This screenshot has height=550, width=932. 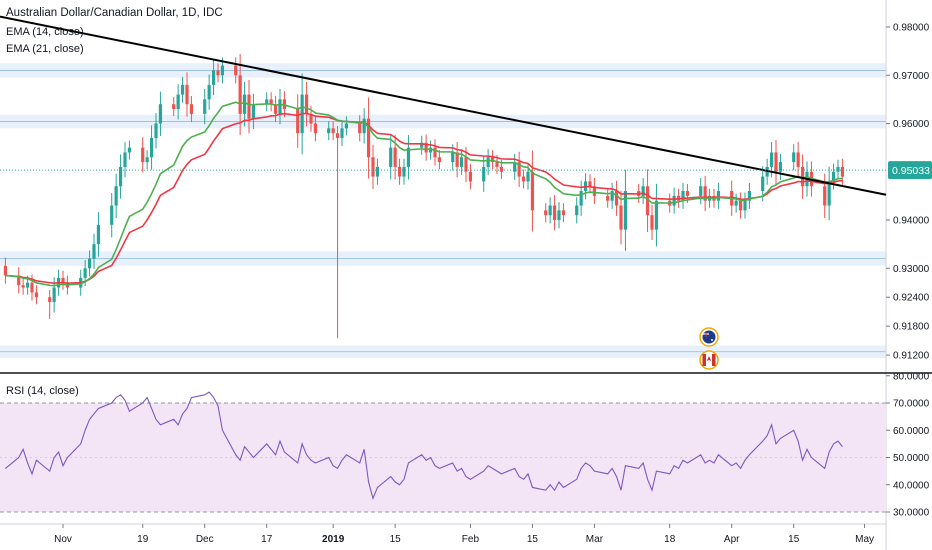 What do you see at coordinates (911, 76) in the screenshot?
I see `price-tick-label: 0.97000` at bounding box center [911, 76].